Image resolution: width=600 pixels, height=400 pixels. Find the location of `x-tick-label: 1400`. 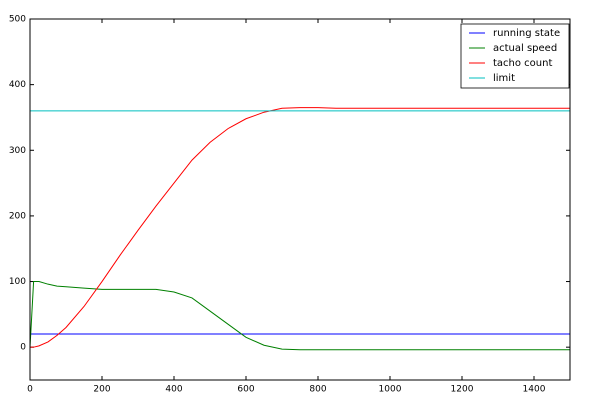

x-tick-label: 1400 is located at coordinates (534, 390).